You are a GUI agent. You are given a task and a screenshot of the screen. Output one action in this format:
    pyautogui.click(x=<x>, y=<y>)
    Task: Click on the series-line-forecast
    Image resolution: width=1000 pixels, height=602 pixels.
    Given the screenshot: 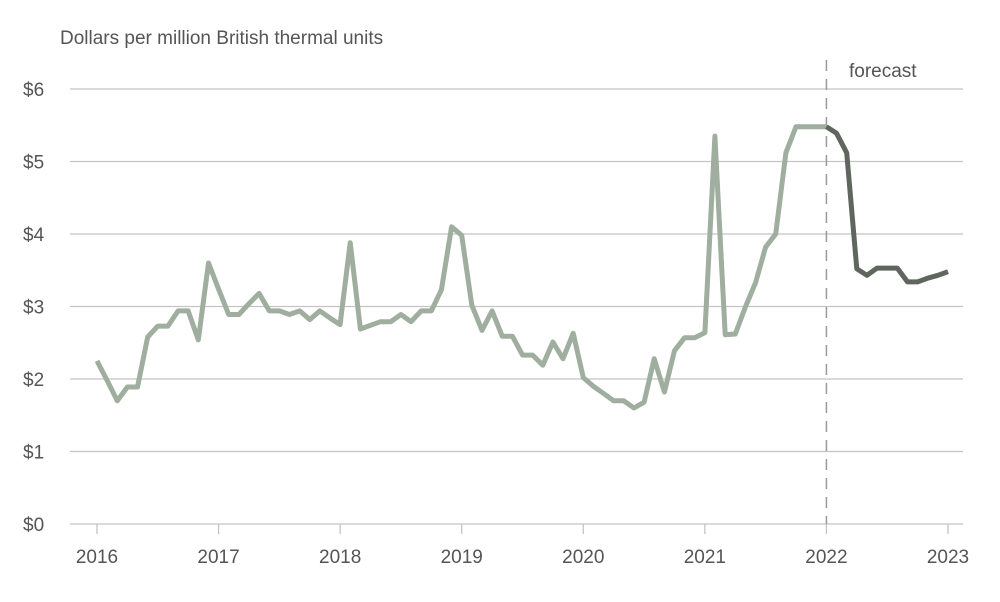 What is the action you would take?
    pyautogui.click(x=887, y=204)
    